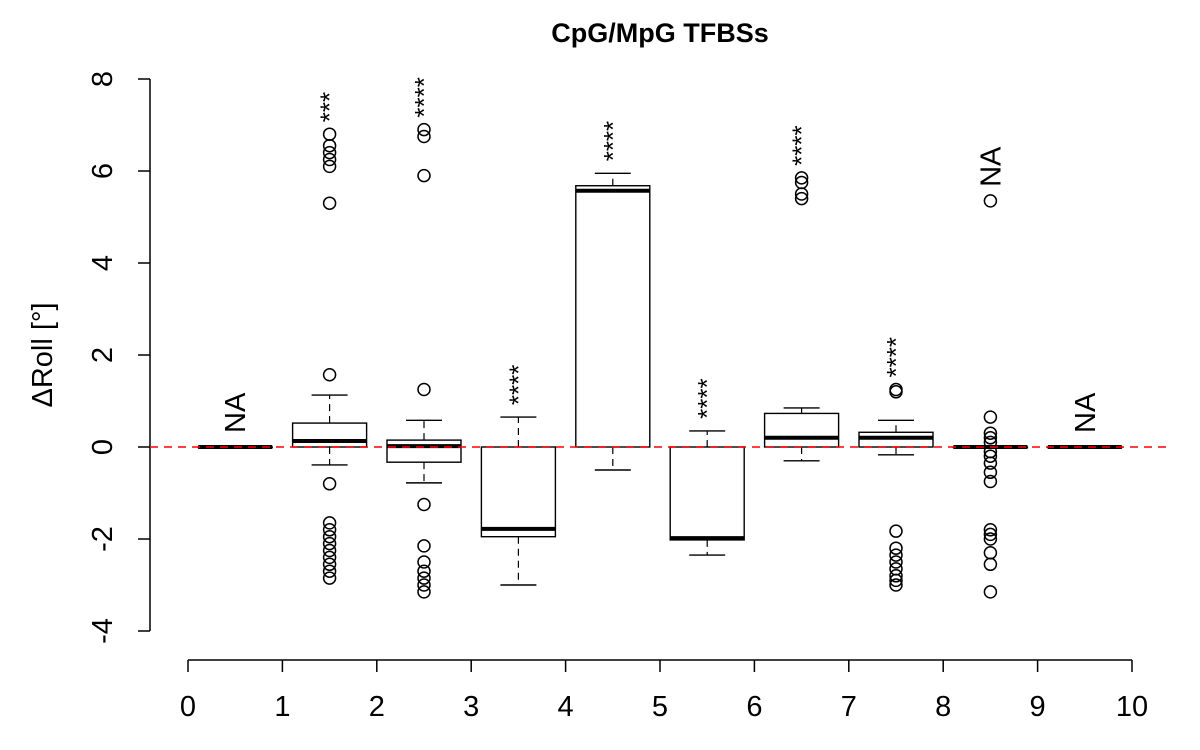 Image resolution: width=1200 pixels, height=750 pixels. What do you see at coordinates (103, 355) in the screenshot?
I see `y-tick-label: 2` at bounding box center [103, 355].